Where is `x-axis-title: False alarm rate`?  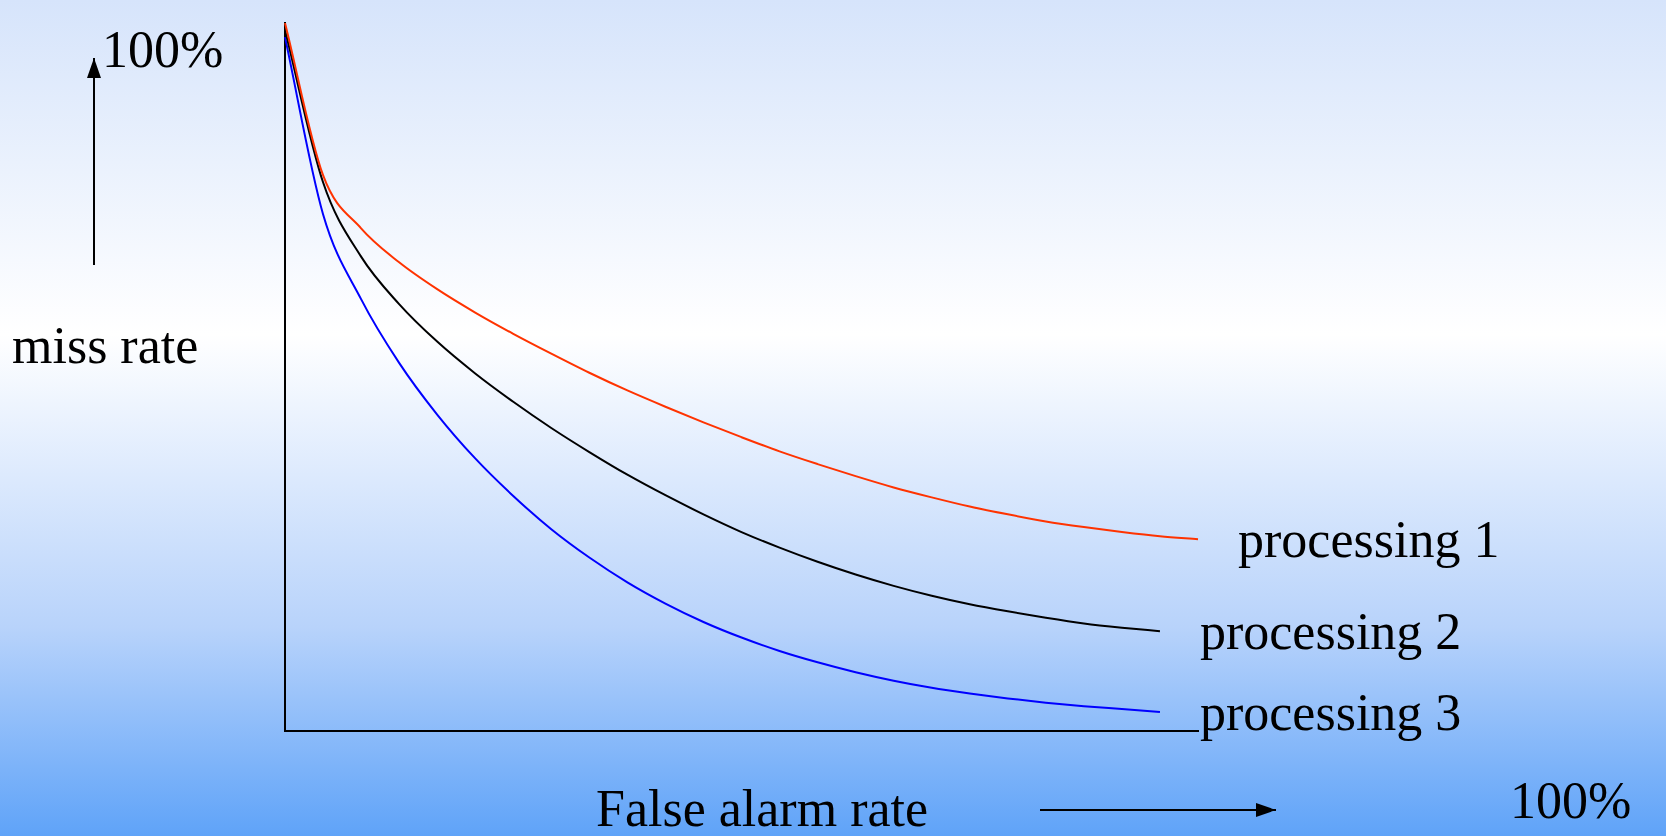 x-axis-title: False alarm rate is located at coordinates (762, 808).